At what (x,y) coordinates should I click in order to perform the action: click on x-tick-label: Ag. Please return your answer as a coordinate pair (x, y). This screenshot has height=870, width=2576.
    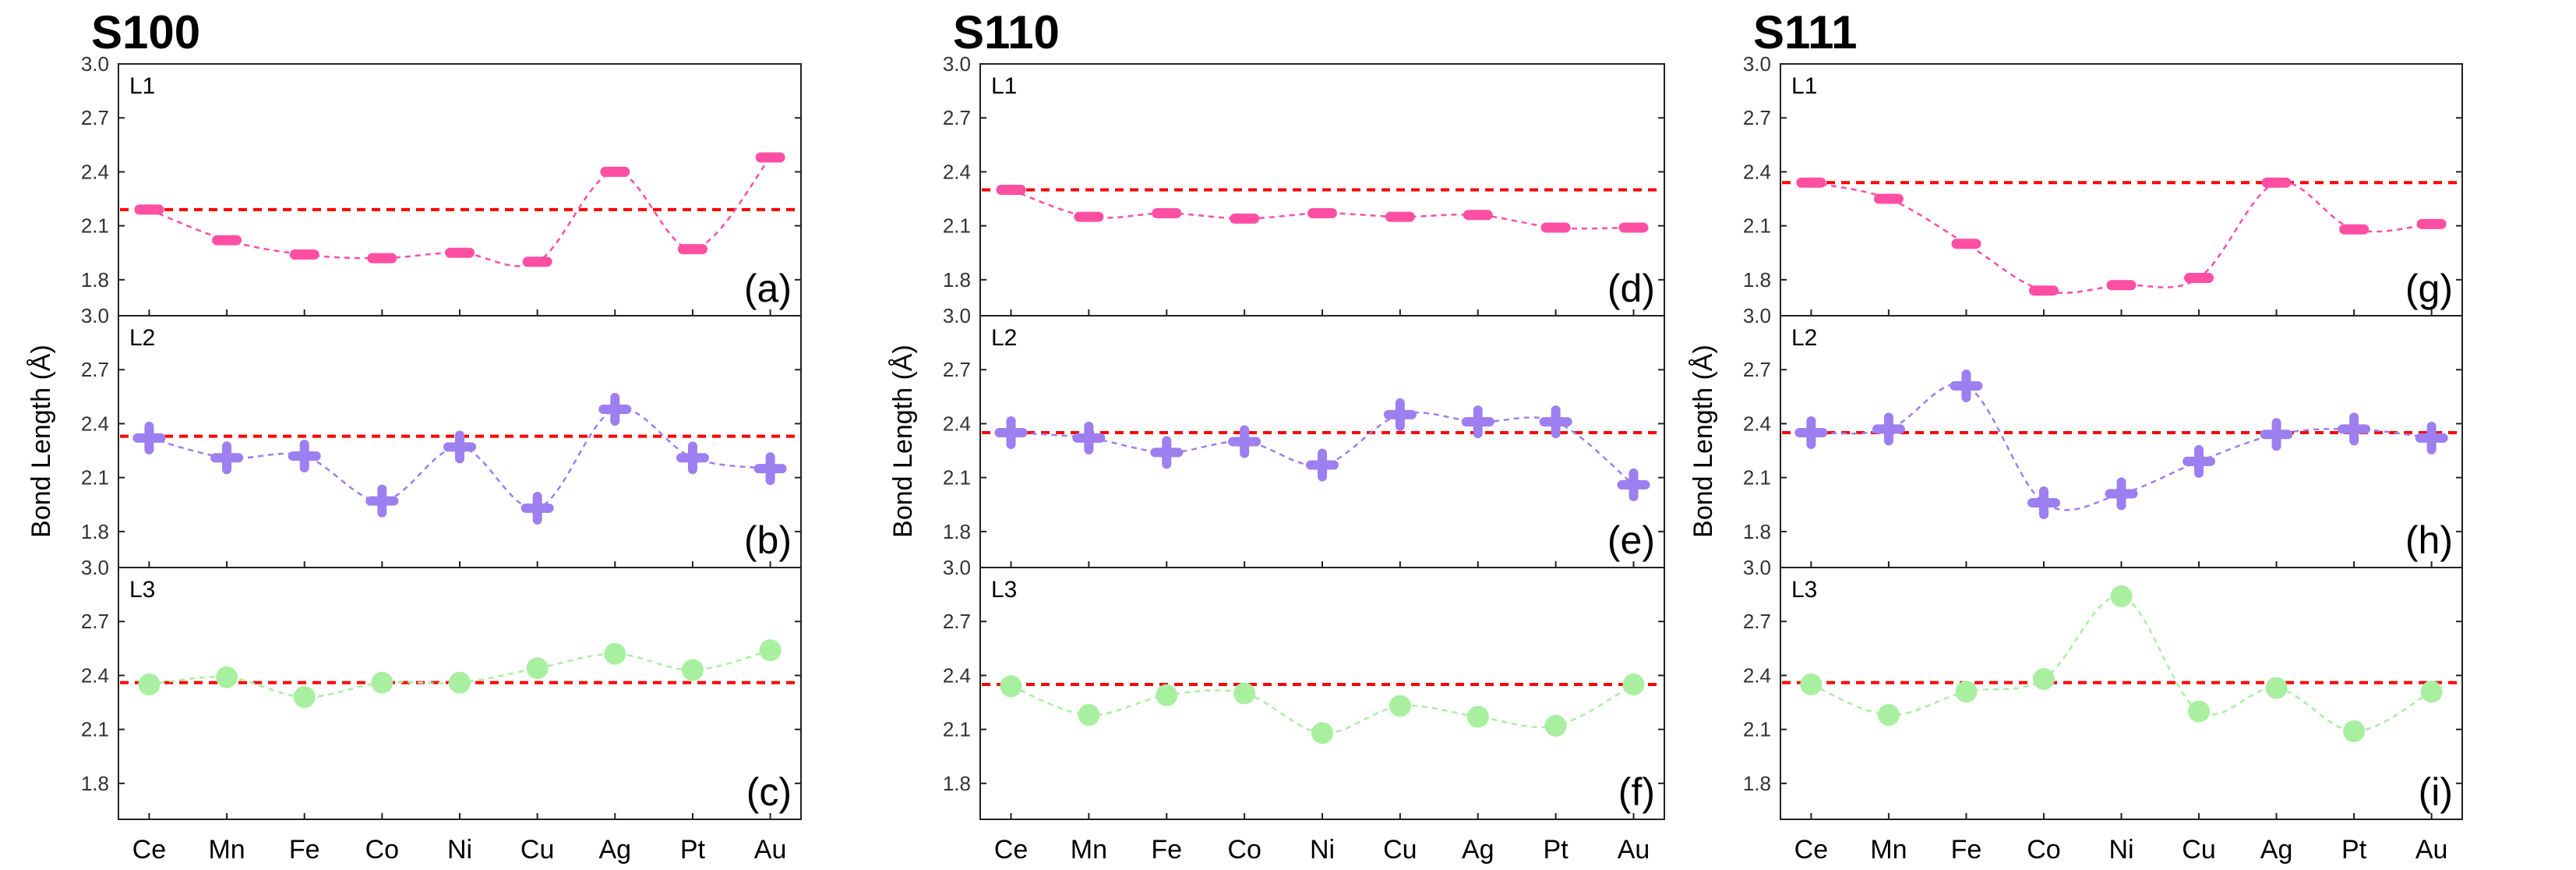
    Looking at the image, I should click on (614, 850).